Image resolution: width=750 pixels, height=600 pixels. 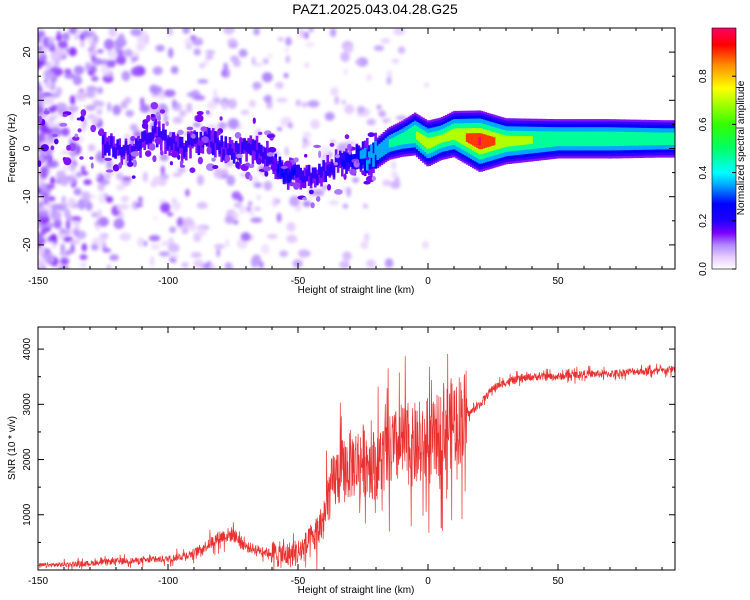 I want to click on snr-x-axis-label: Height of straight line (km), so click(x=356, y=590).